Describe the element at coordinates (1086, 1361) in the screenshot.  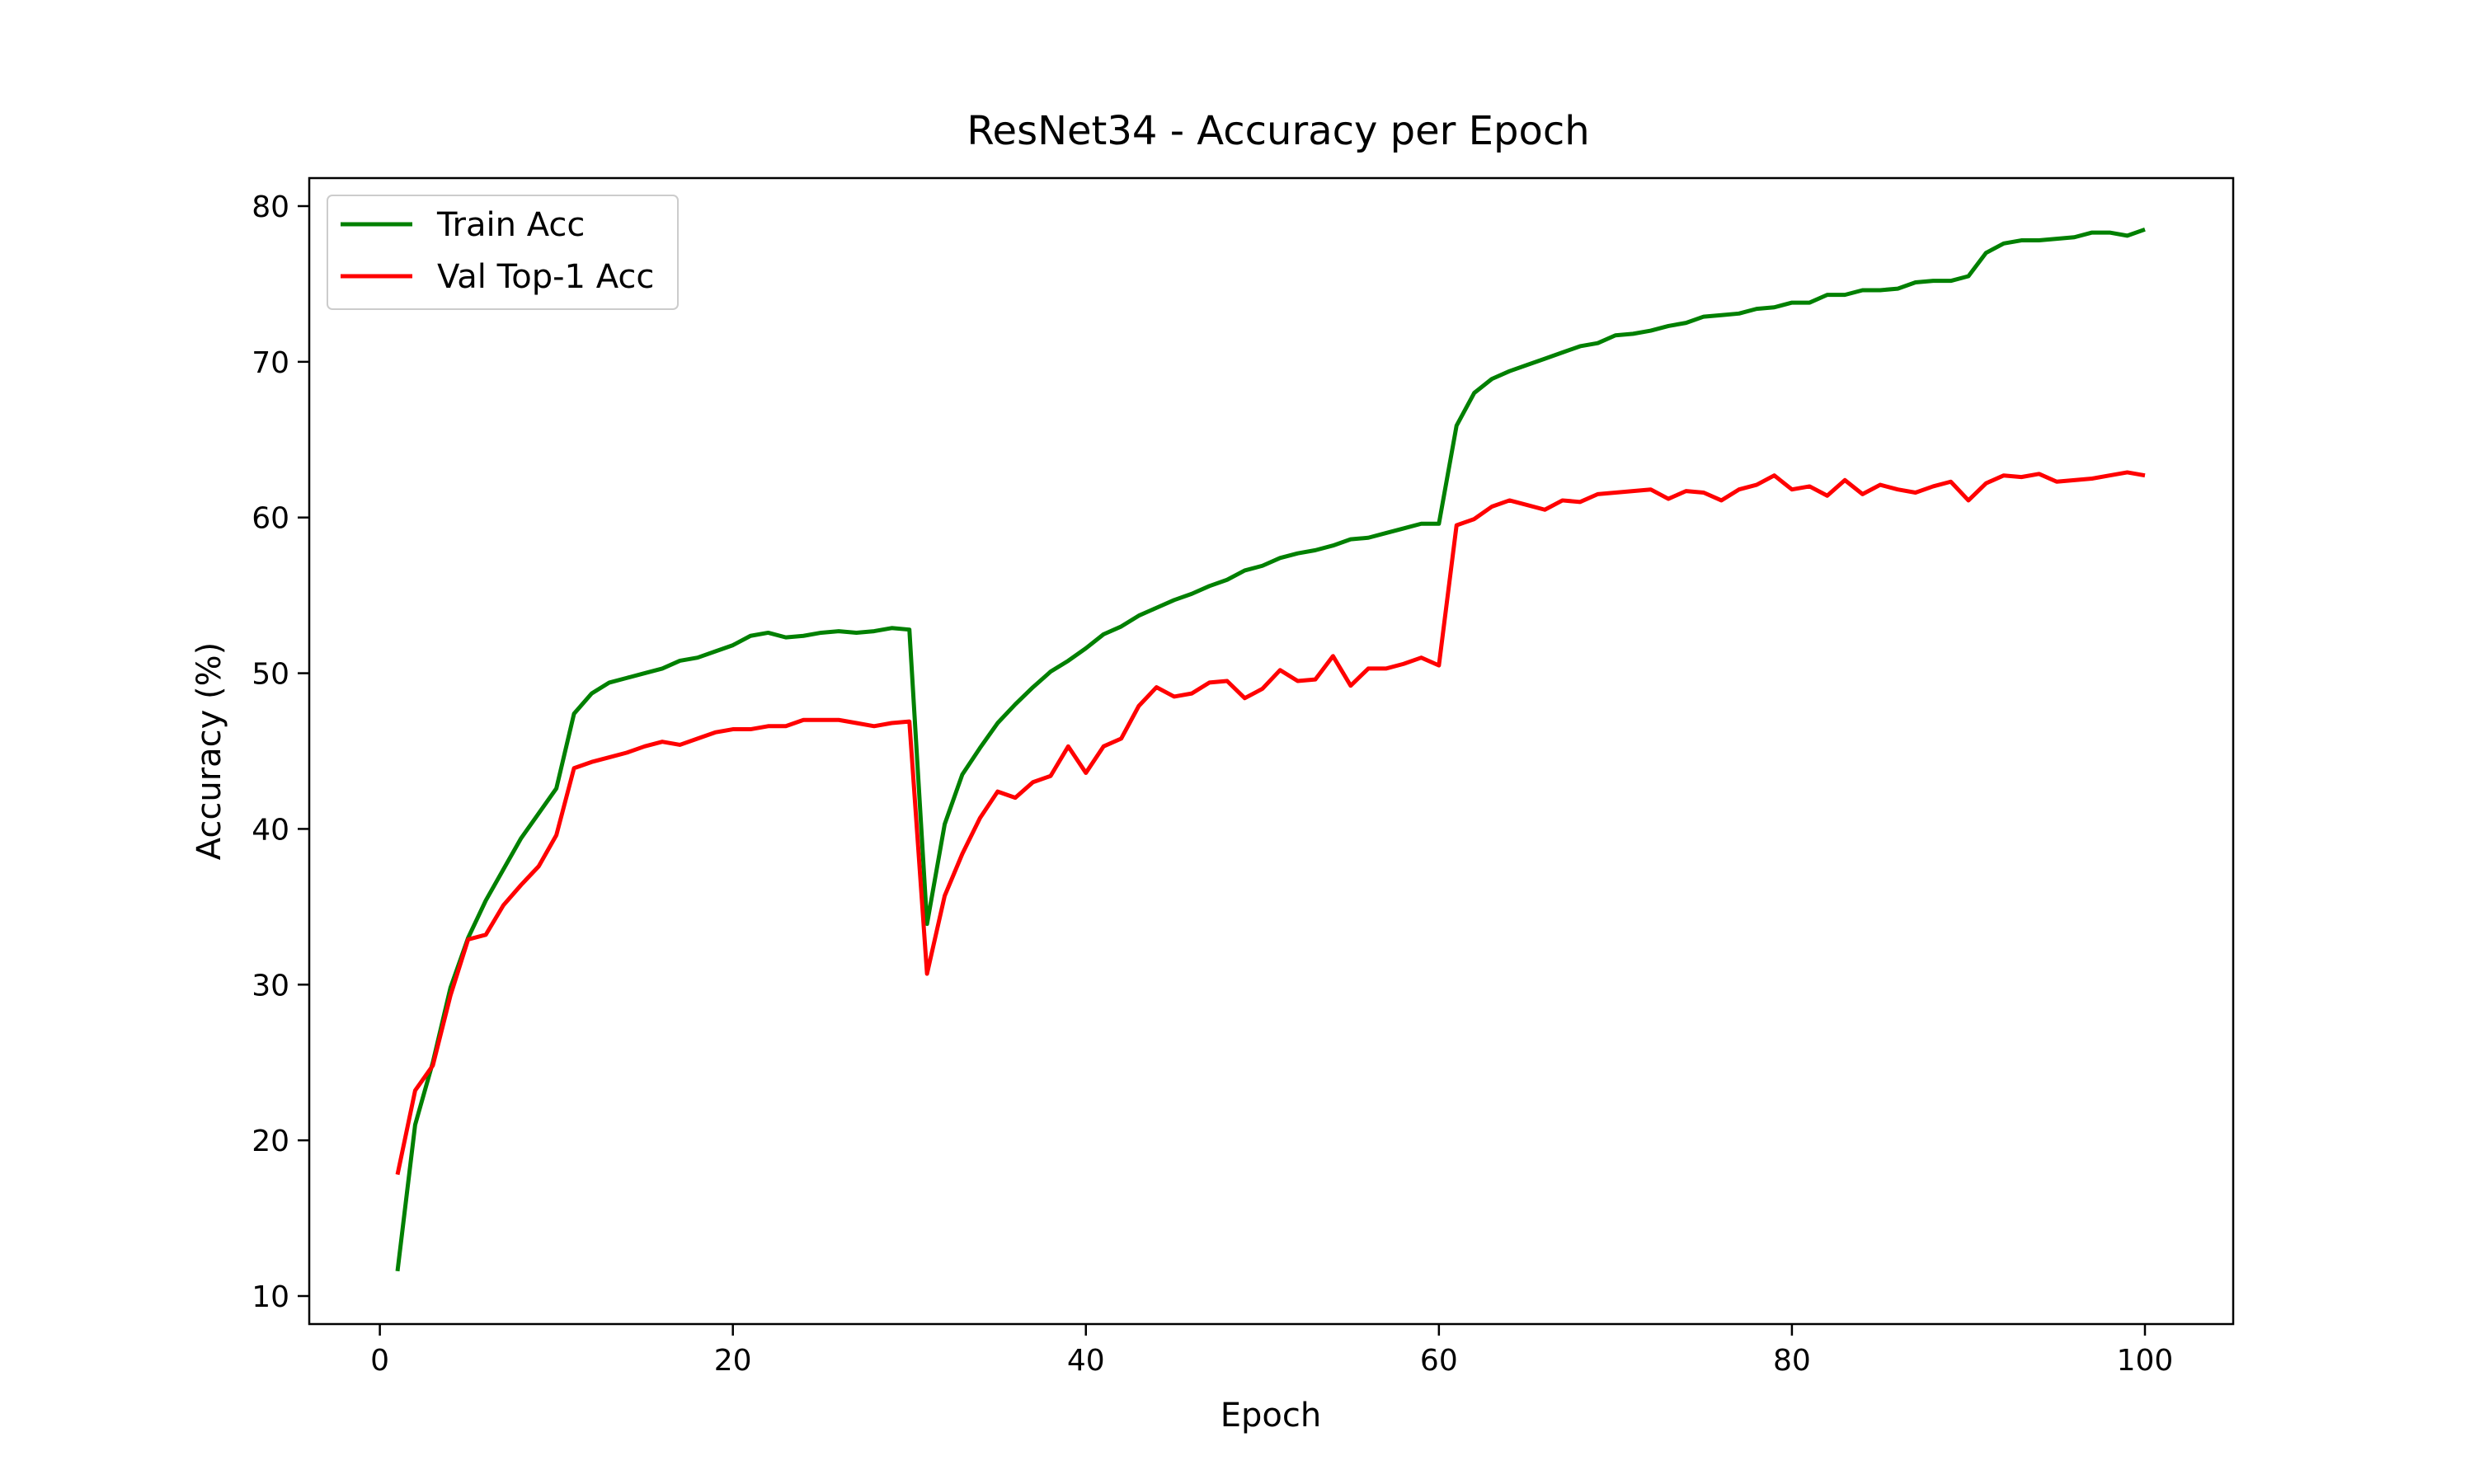
I see `x-tick-label: 40` at that location.